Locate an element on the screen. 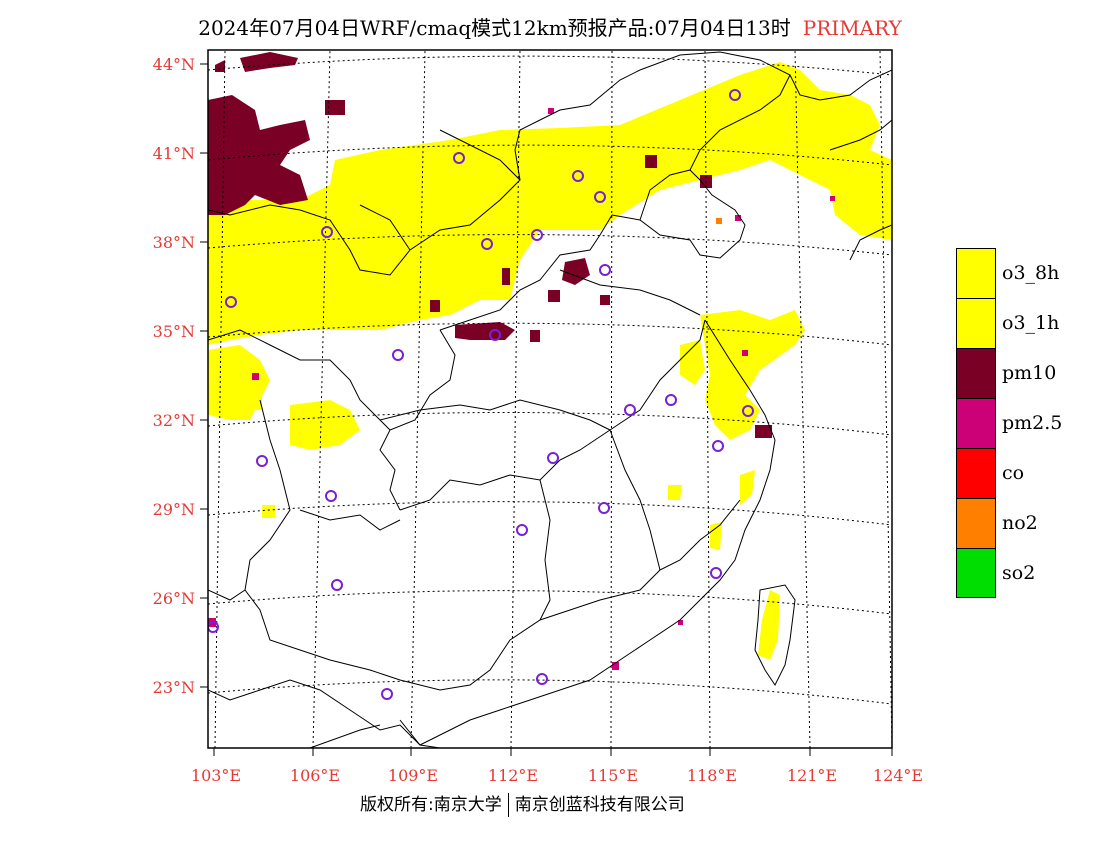 The height and width of the screenshot is (850, 1100). legend-label: so2 is located at coordinates (1019, 573).